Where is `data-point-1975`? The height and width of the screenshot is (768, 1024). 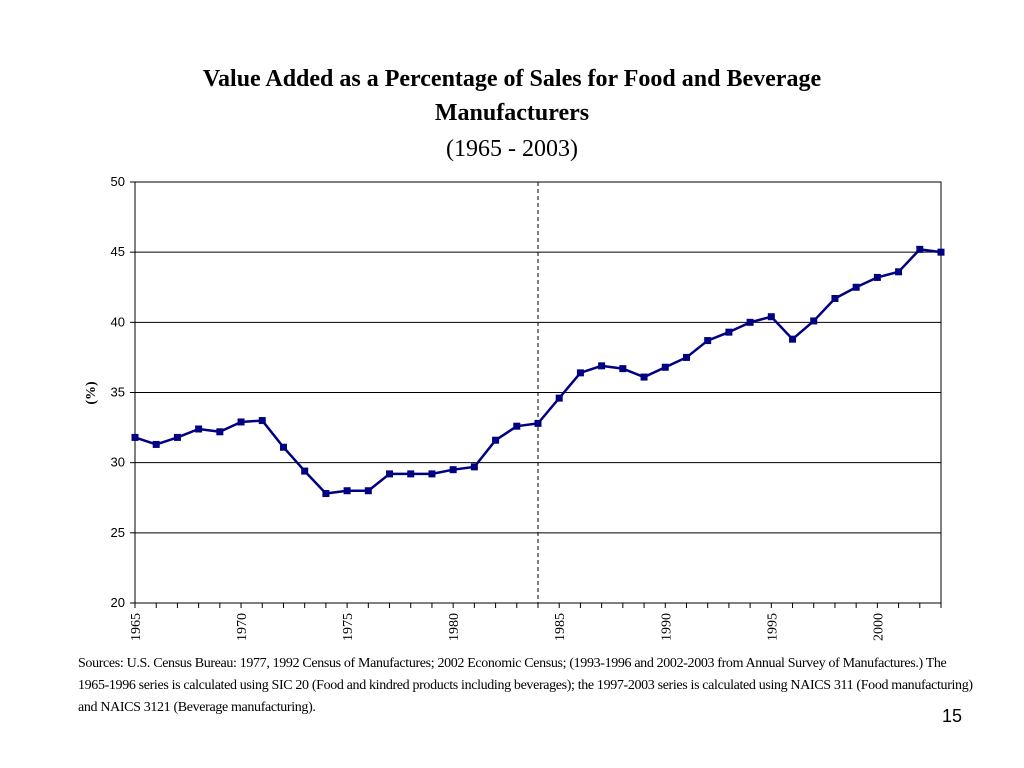
data-point-1975 is located at coordinates (347, 491).